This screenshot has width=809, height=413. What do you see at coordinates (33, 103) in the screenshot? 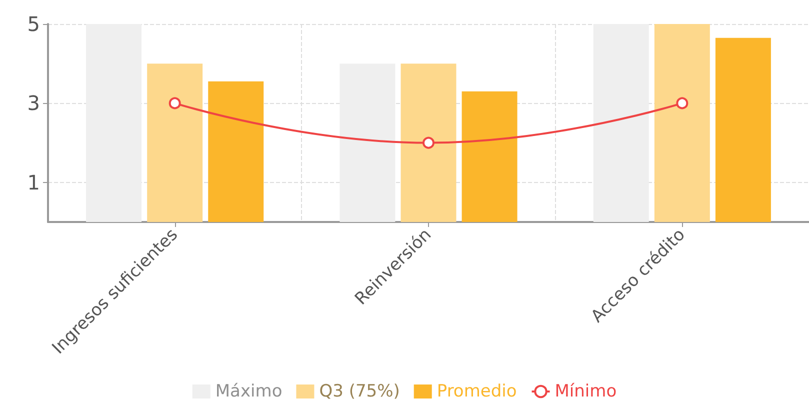
I see `y-tick-label: 3` at bounding box center [33, 103].